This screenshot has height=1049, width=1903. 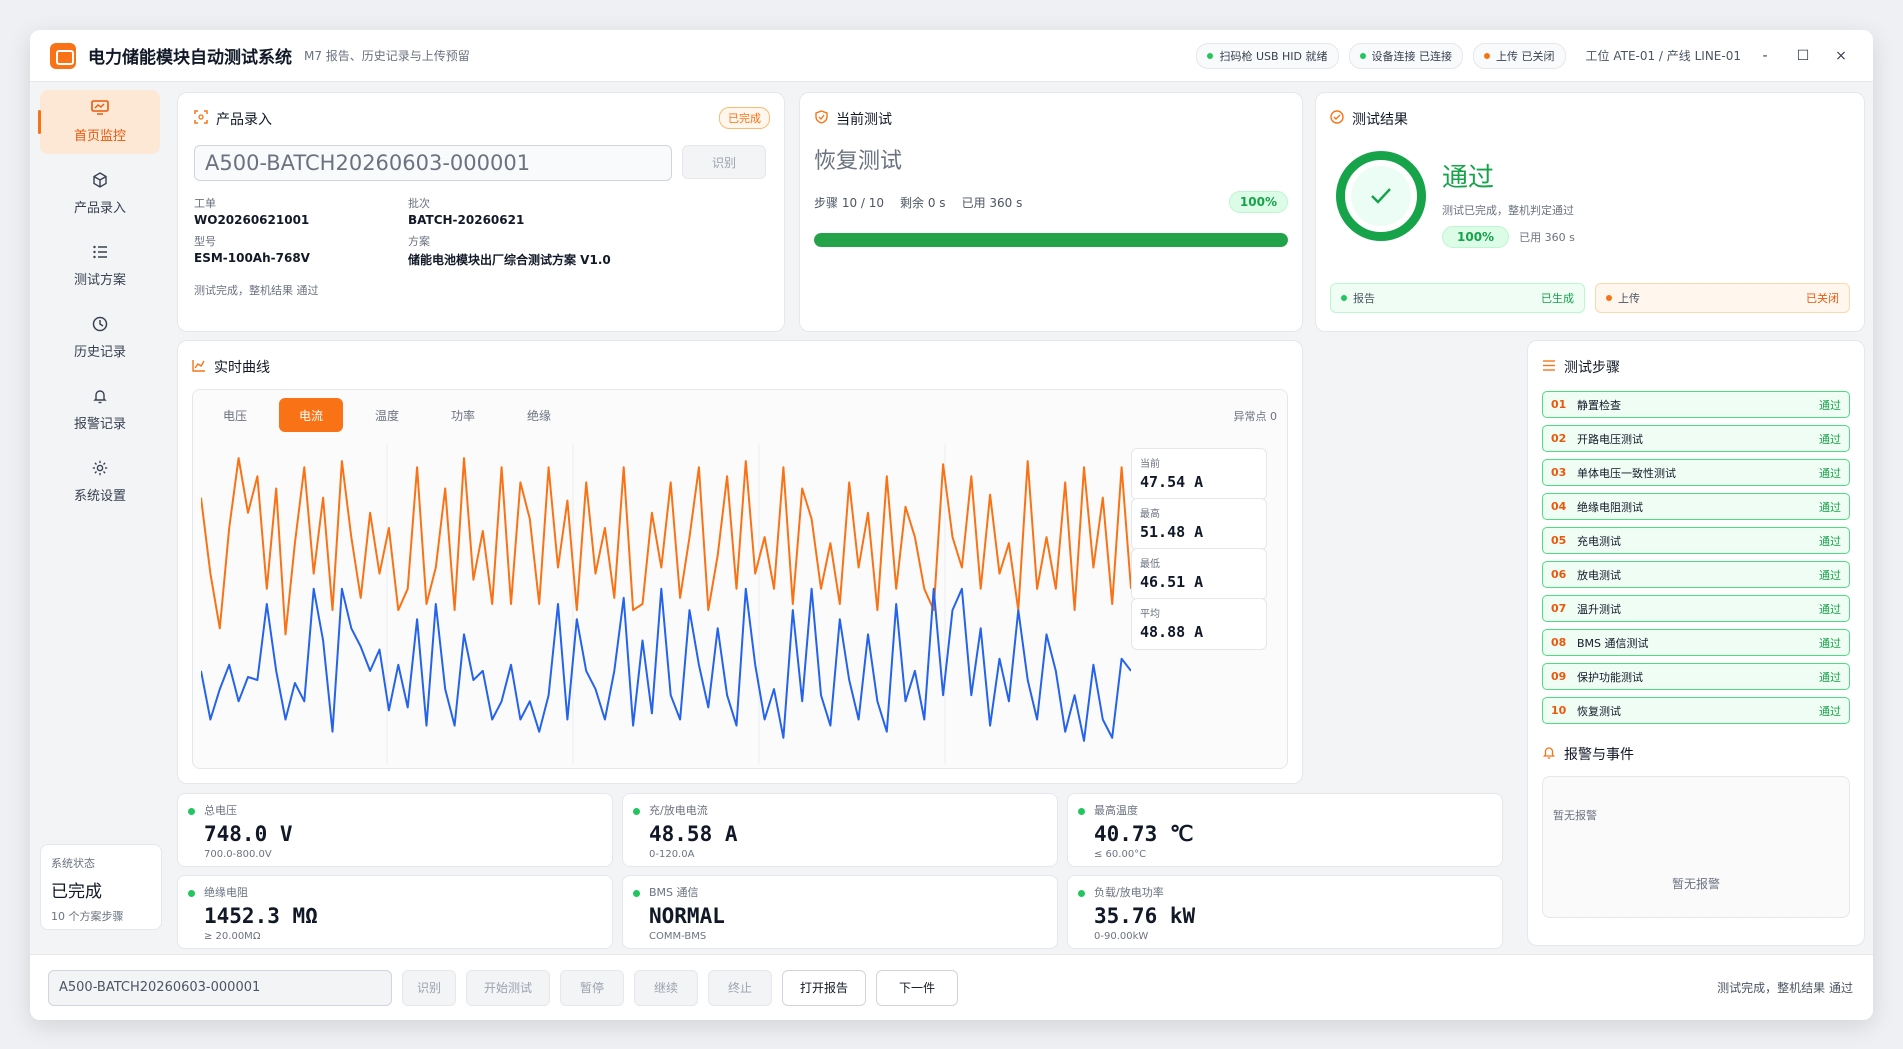 What do you see at coordinates (1599, 575) in the screenshot?
I see `step-name: 放电测试` at bounding box center [1599, 575].